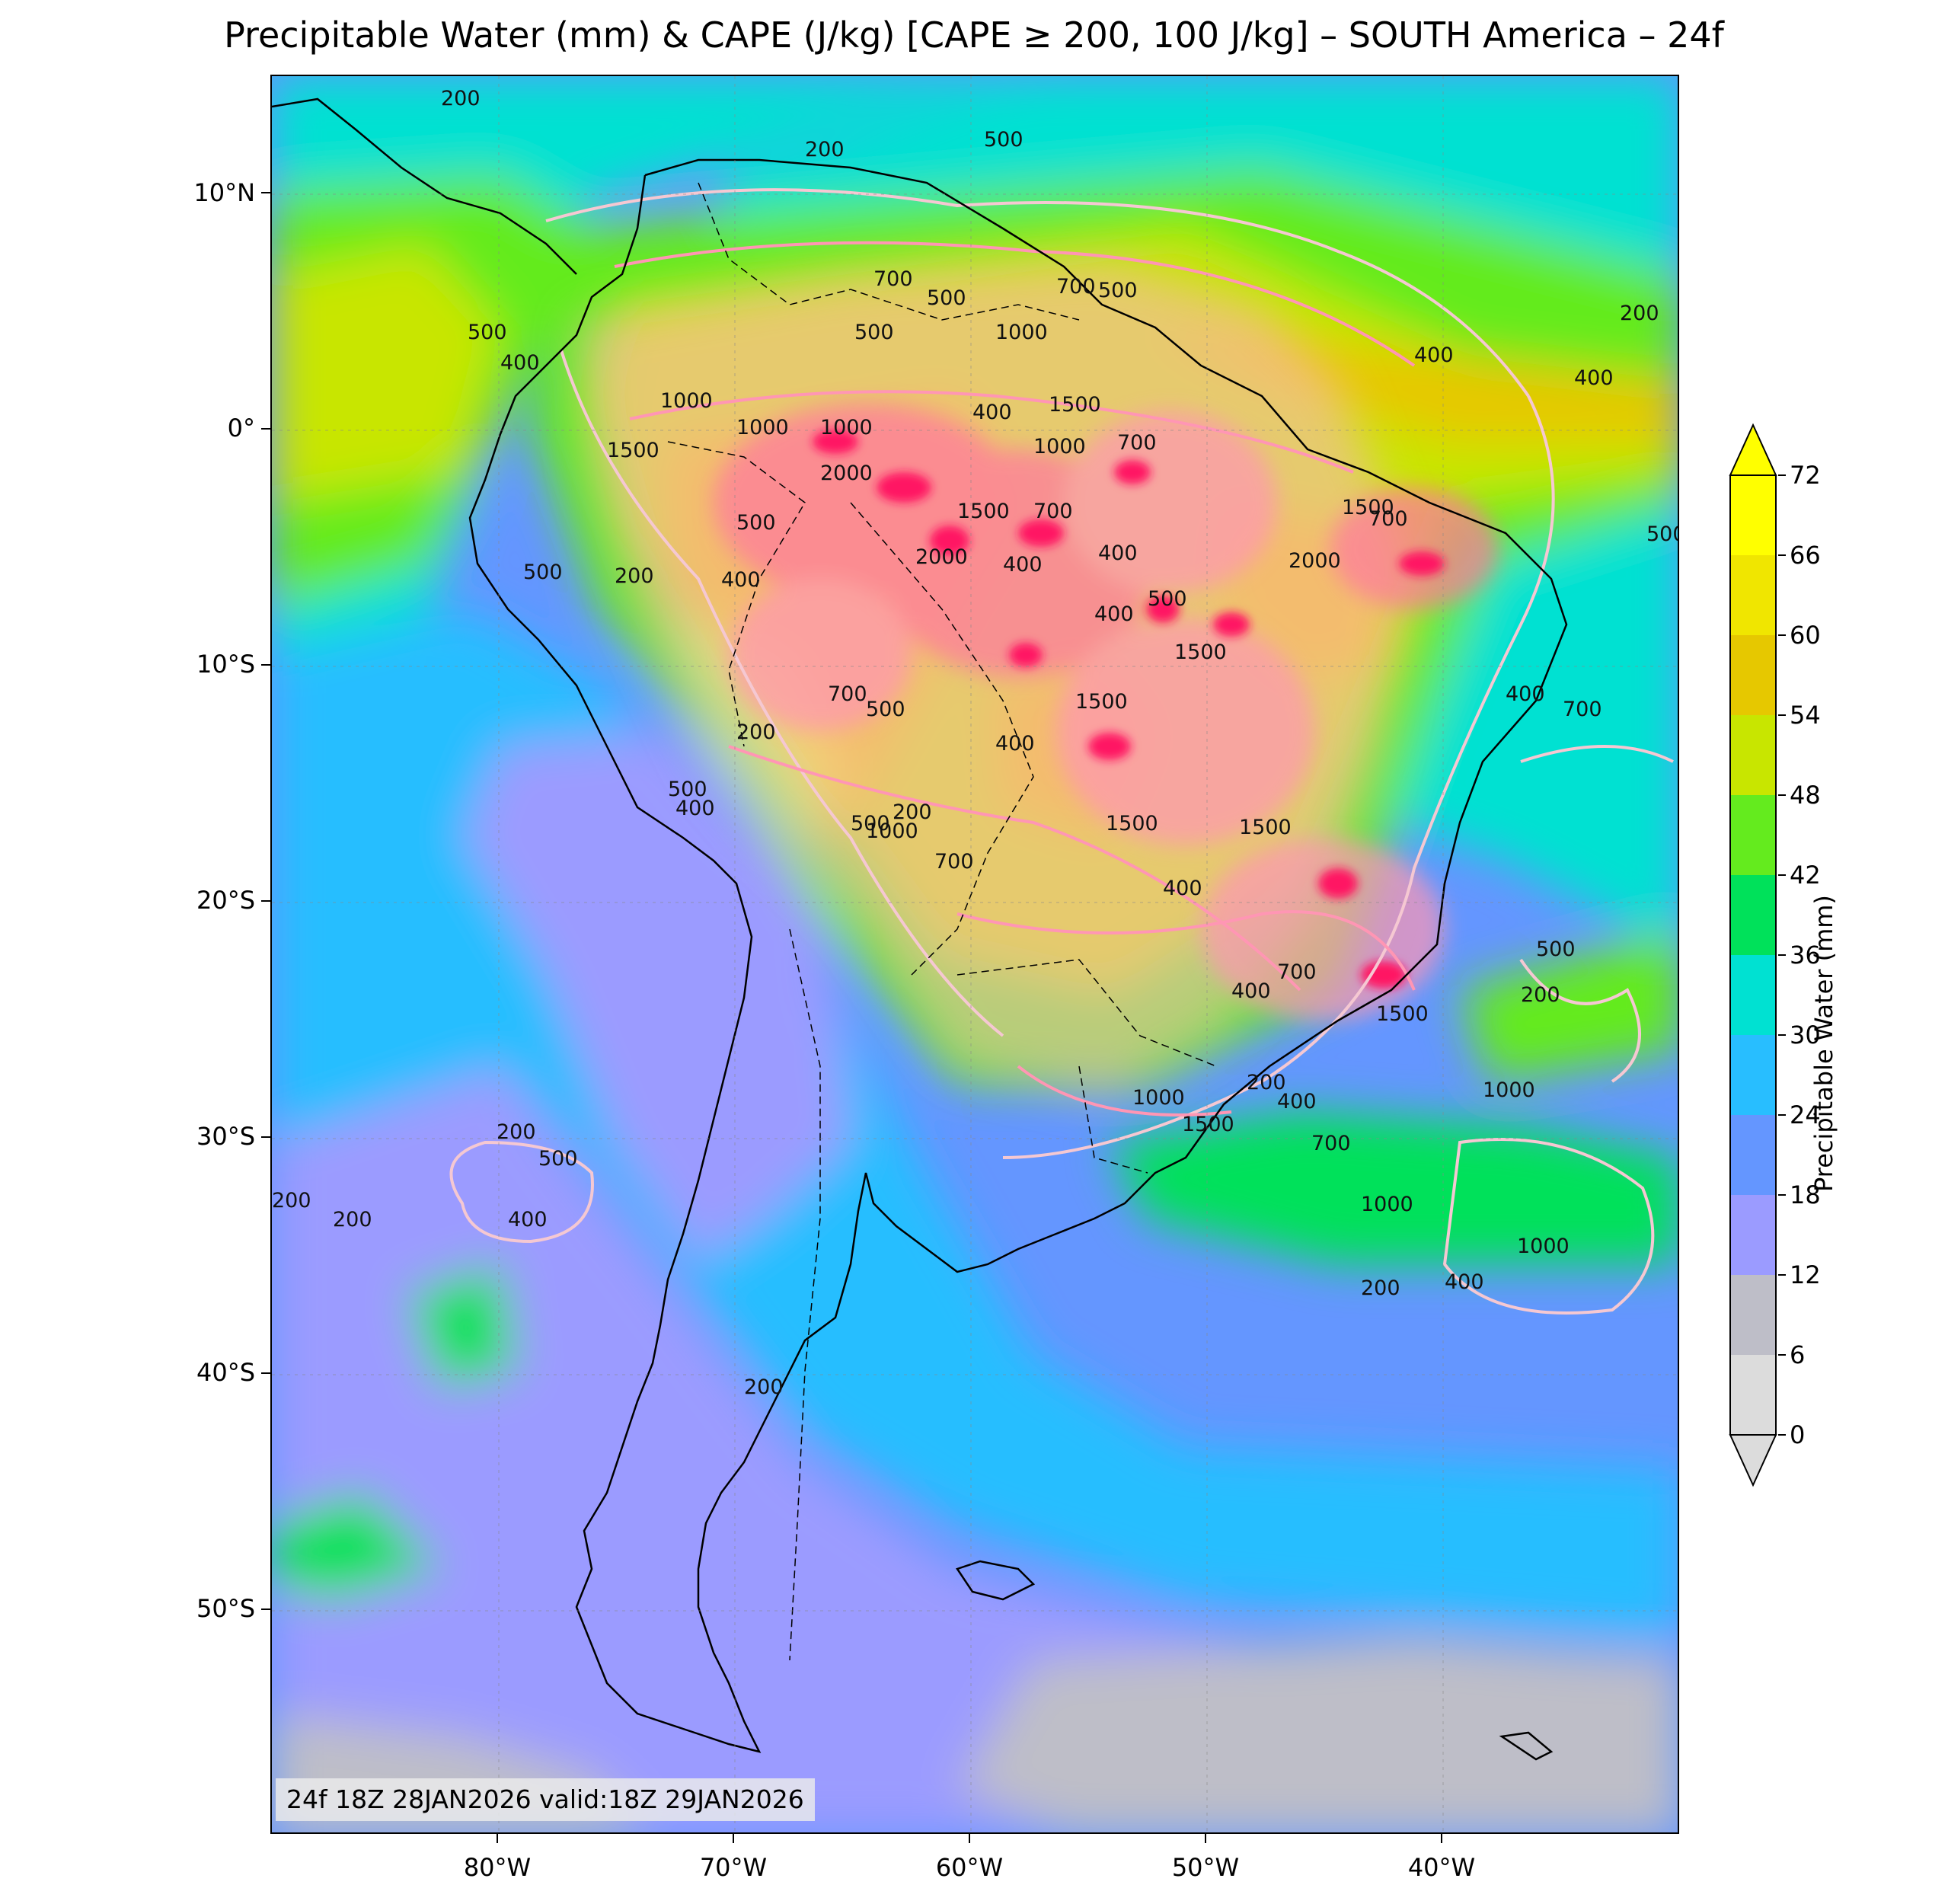 The image size is (1948, 1904). What do you see at coordinates (1753, 1461) in the screenshot?
I see `colorbar-extend-low` at bounding box center [1753, 1461].